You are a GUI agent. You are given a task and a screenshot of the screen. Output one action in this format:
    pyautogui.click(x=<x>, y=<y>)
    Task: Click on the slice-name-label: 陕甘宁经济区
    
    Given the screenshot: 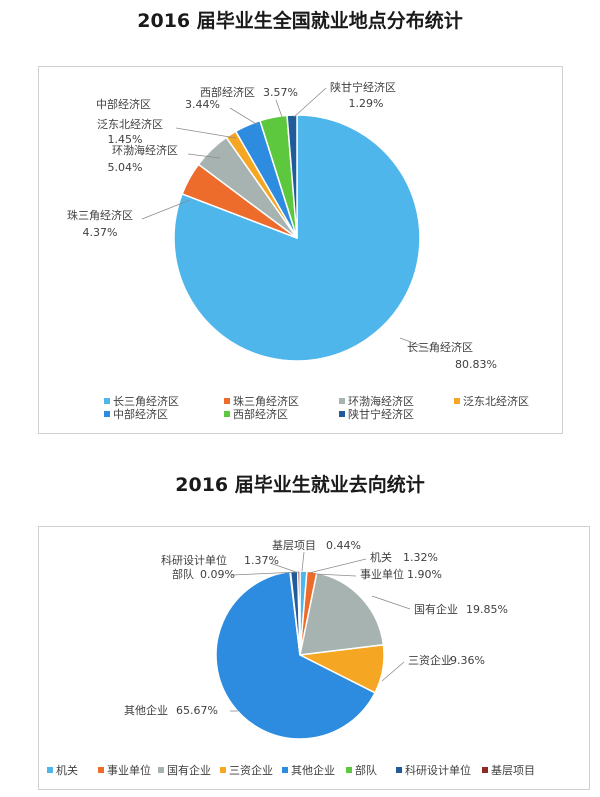 What is the action you would take?
    pyautogui.click(x=363, y=87)
    